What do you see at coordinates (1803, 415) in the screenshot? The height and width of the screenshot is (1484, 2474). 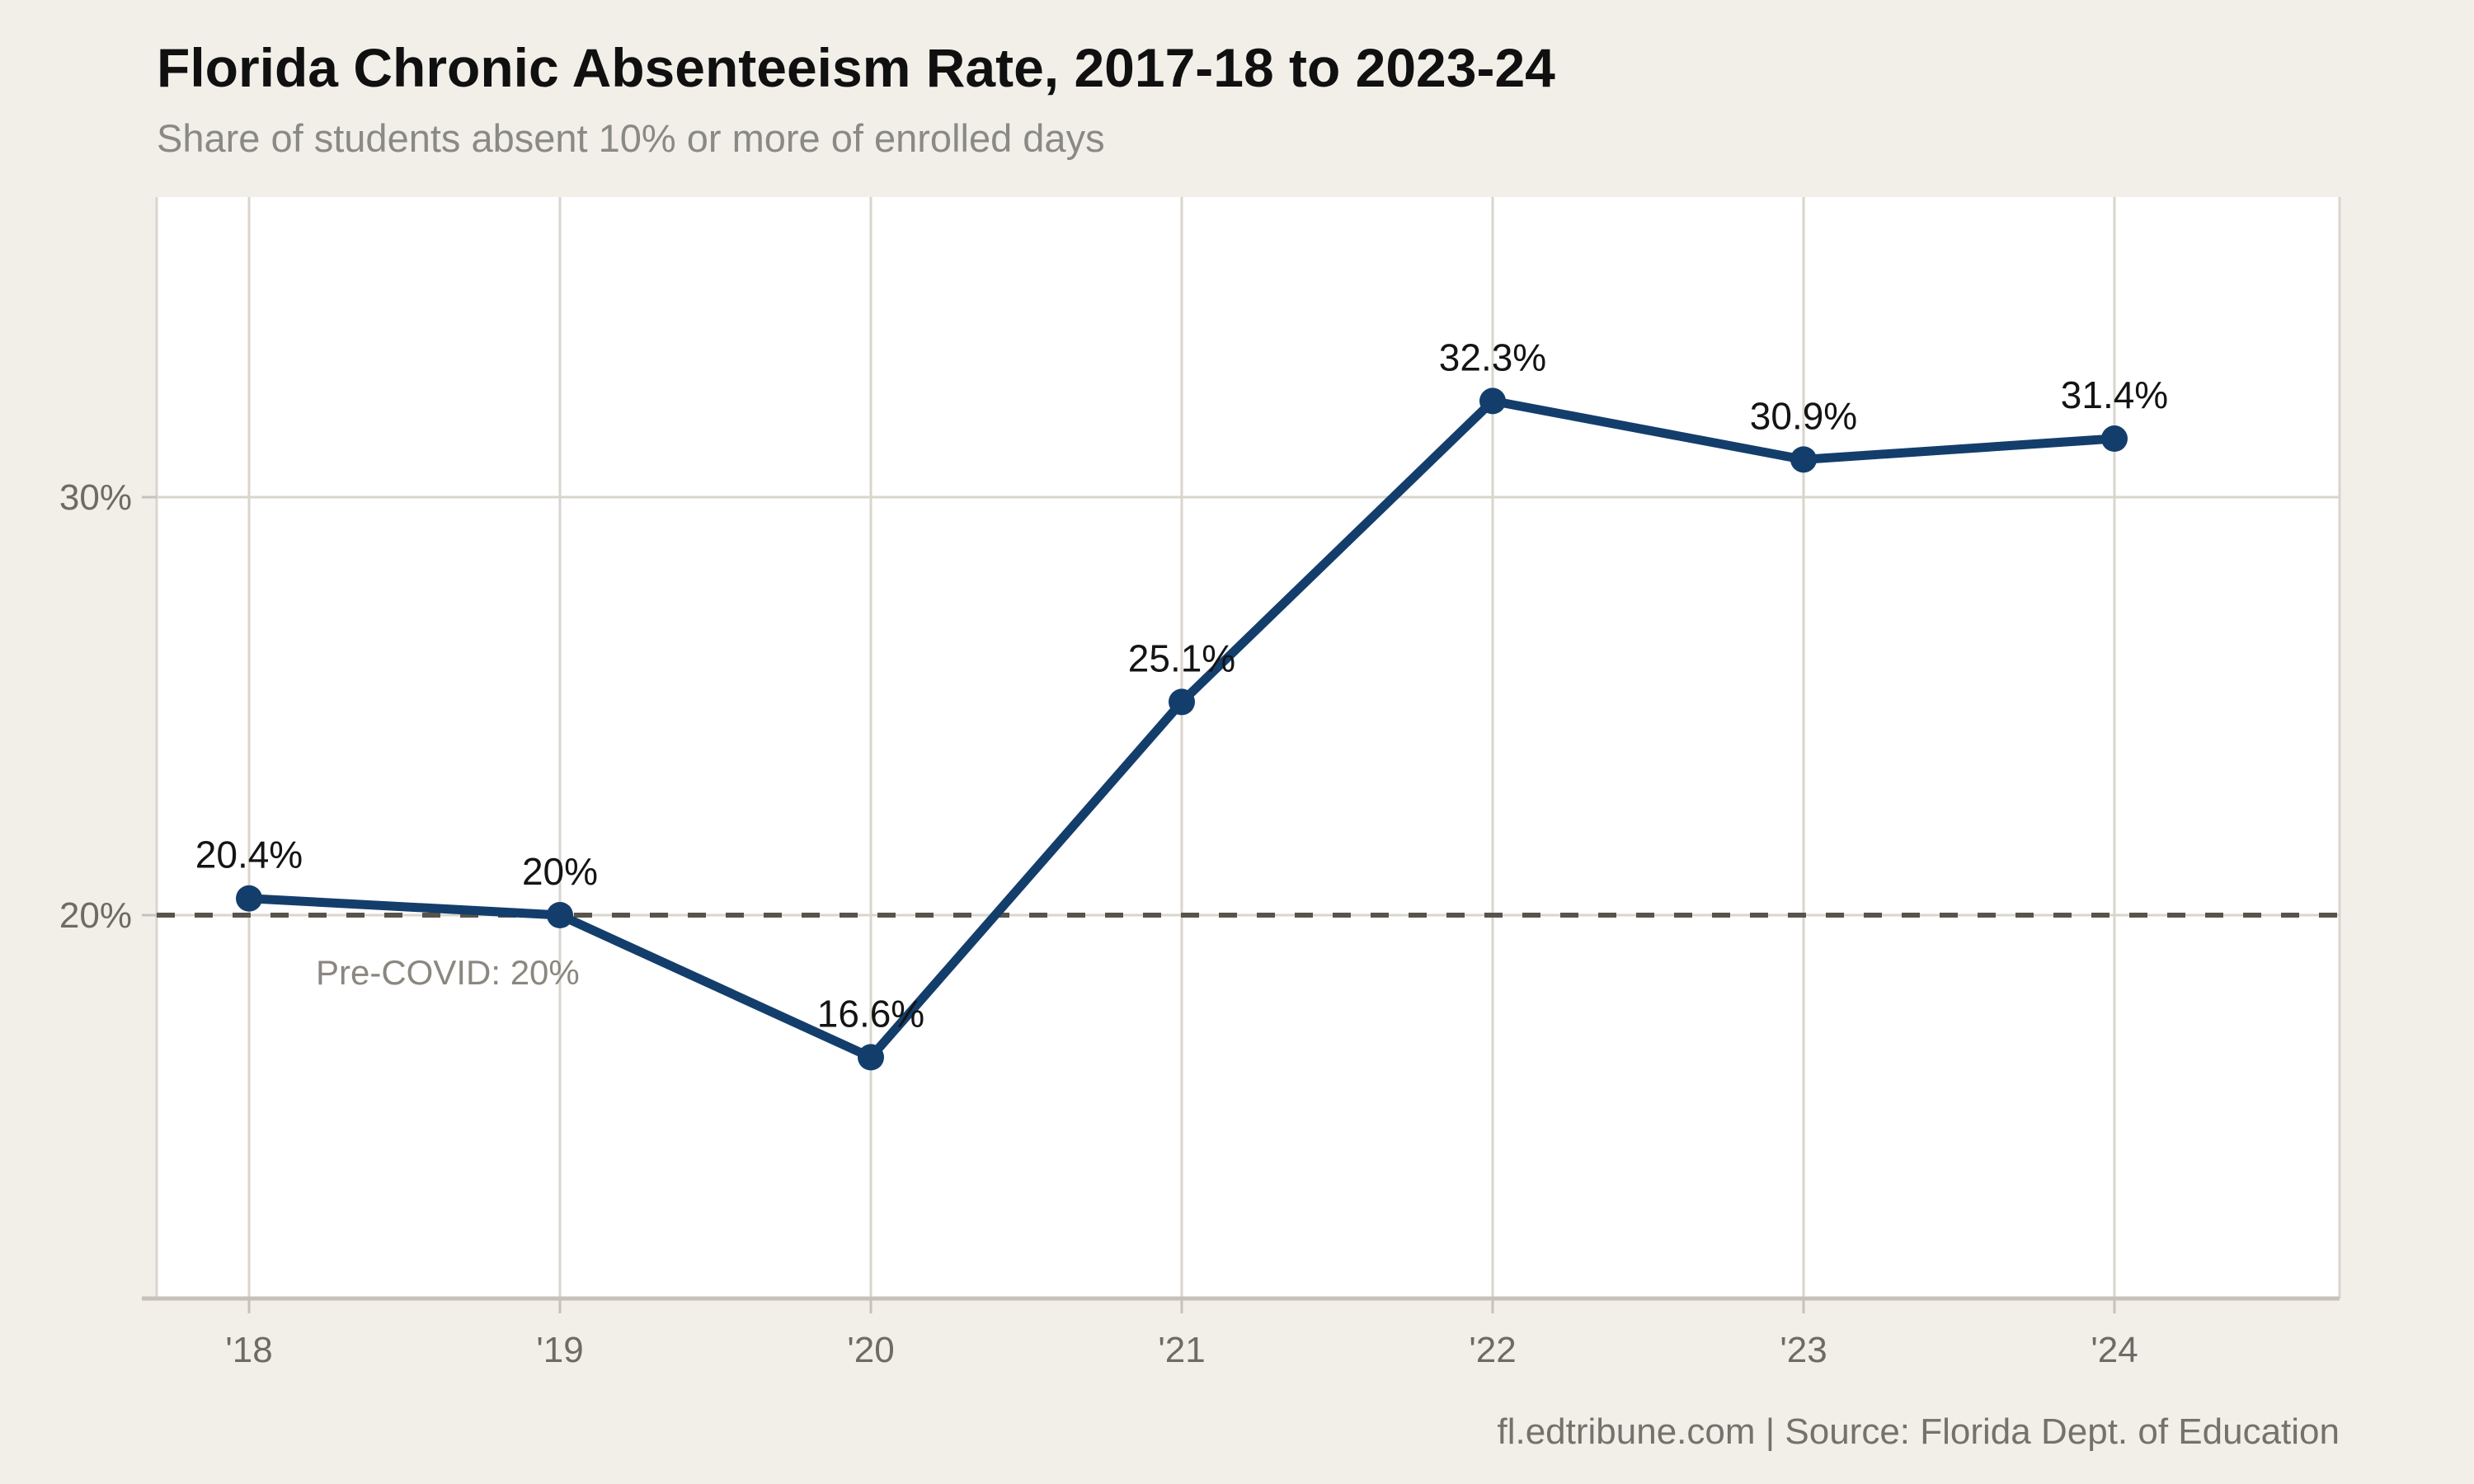 I see `data-point-label: 30.9%` at bounding box center [1803, 415].